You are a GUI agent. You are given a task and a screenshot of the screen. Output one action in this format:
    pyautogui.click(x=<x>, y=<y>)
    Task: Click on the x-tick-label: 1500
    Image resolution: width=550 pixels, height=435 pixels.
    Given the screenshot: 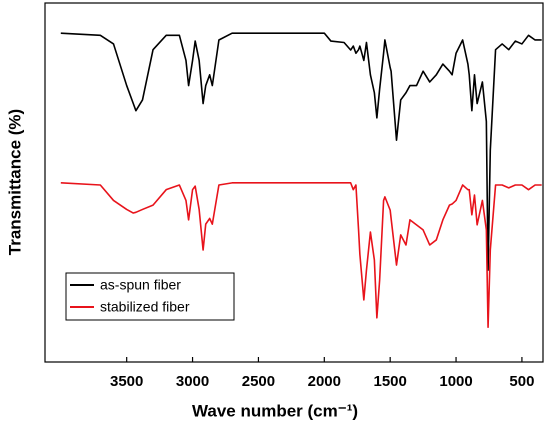 What is the action you would take?
    pyautogui.click(x=389, y=381)
    